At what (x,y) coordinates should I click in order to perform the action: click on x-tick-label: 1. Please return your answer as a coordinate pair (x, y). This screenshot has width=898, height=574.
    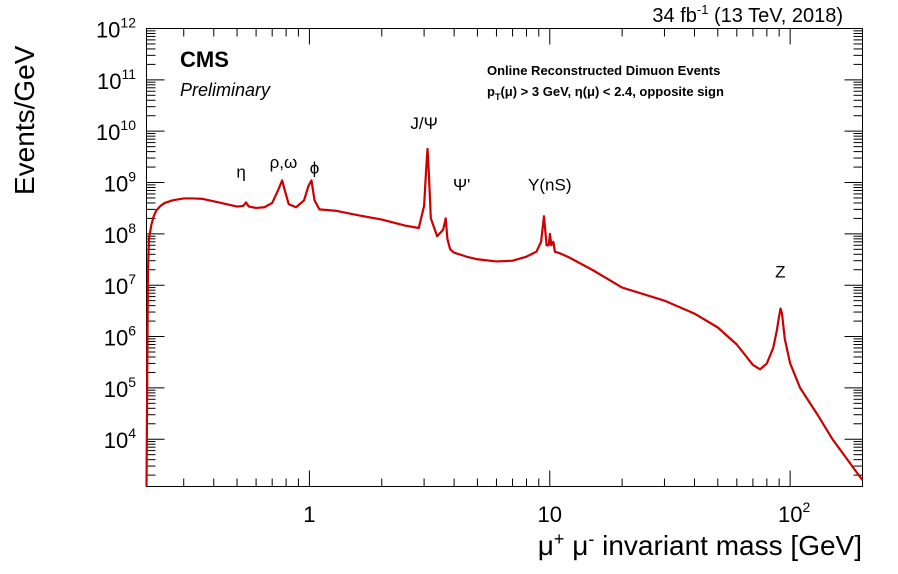
    Looking at the image, I should click on (309, 514).